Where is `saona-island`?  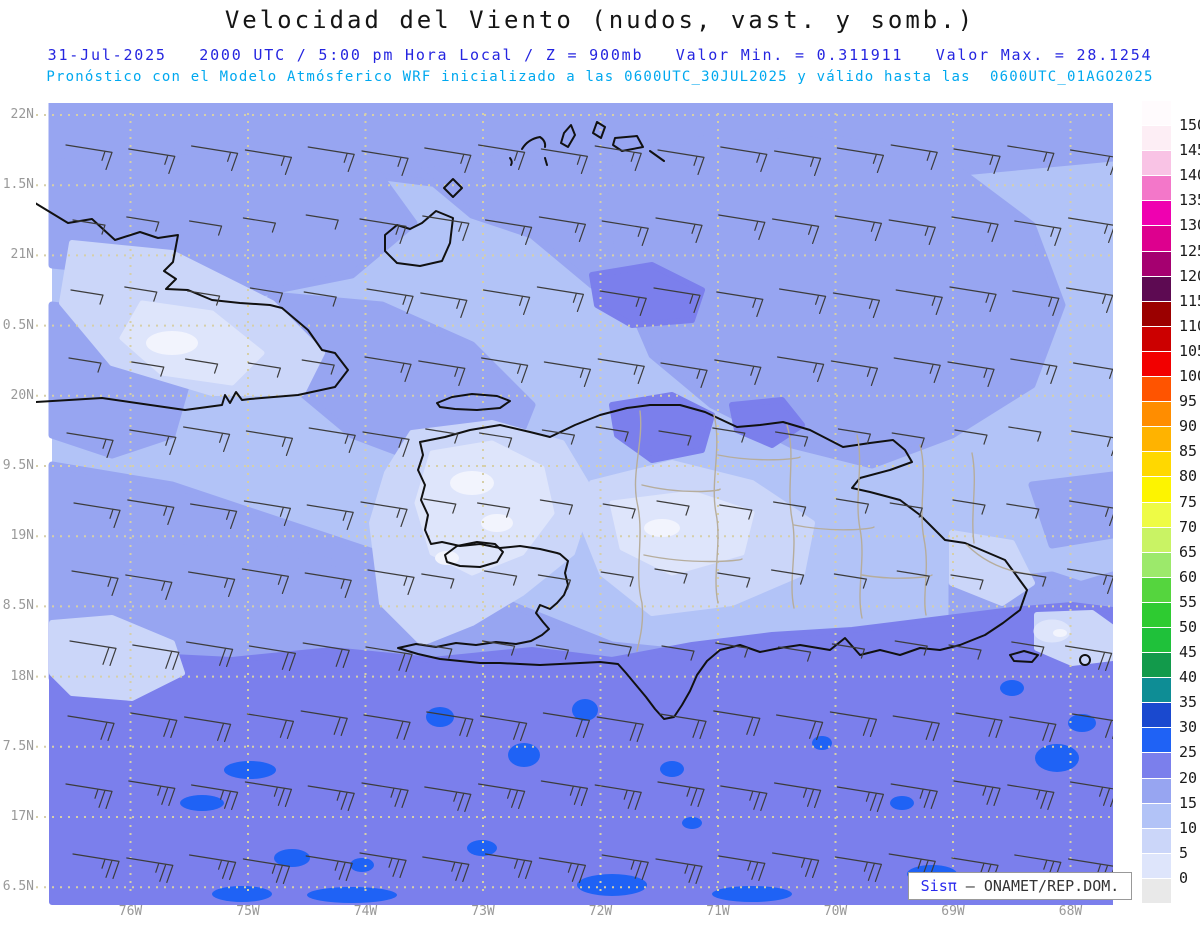
saona-island is located at coordinates (1024, 656).